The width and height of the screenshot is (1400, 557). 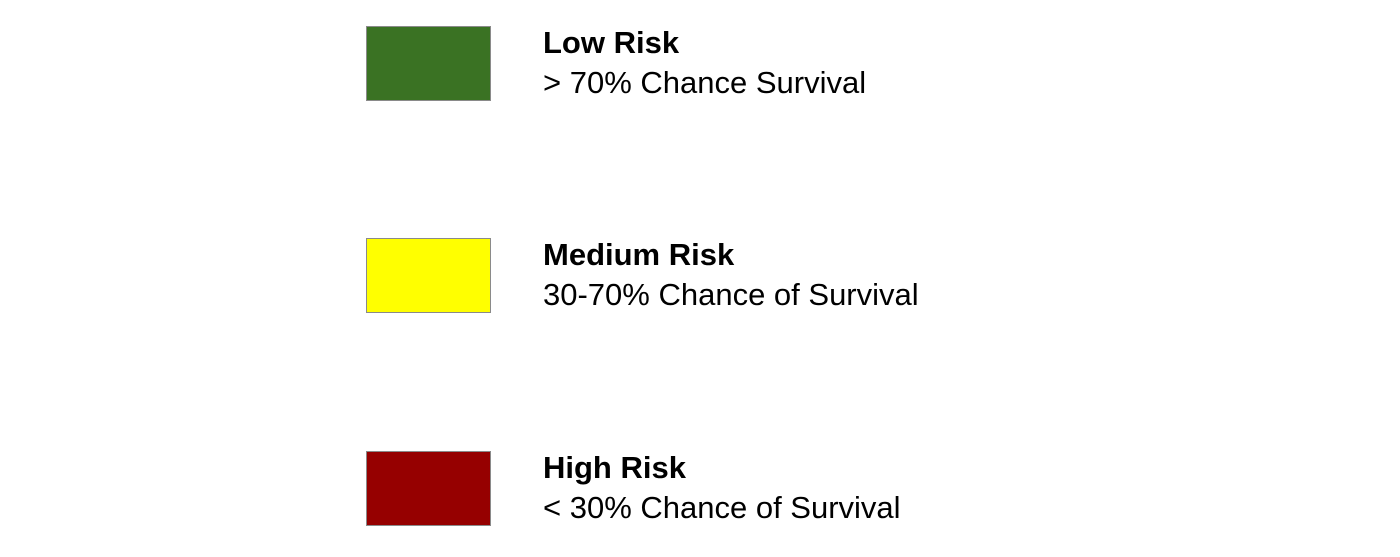 I want to click on high-risk-title: High Risk, so click(x=614, y=467).